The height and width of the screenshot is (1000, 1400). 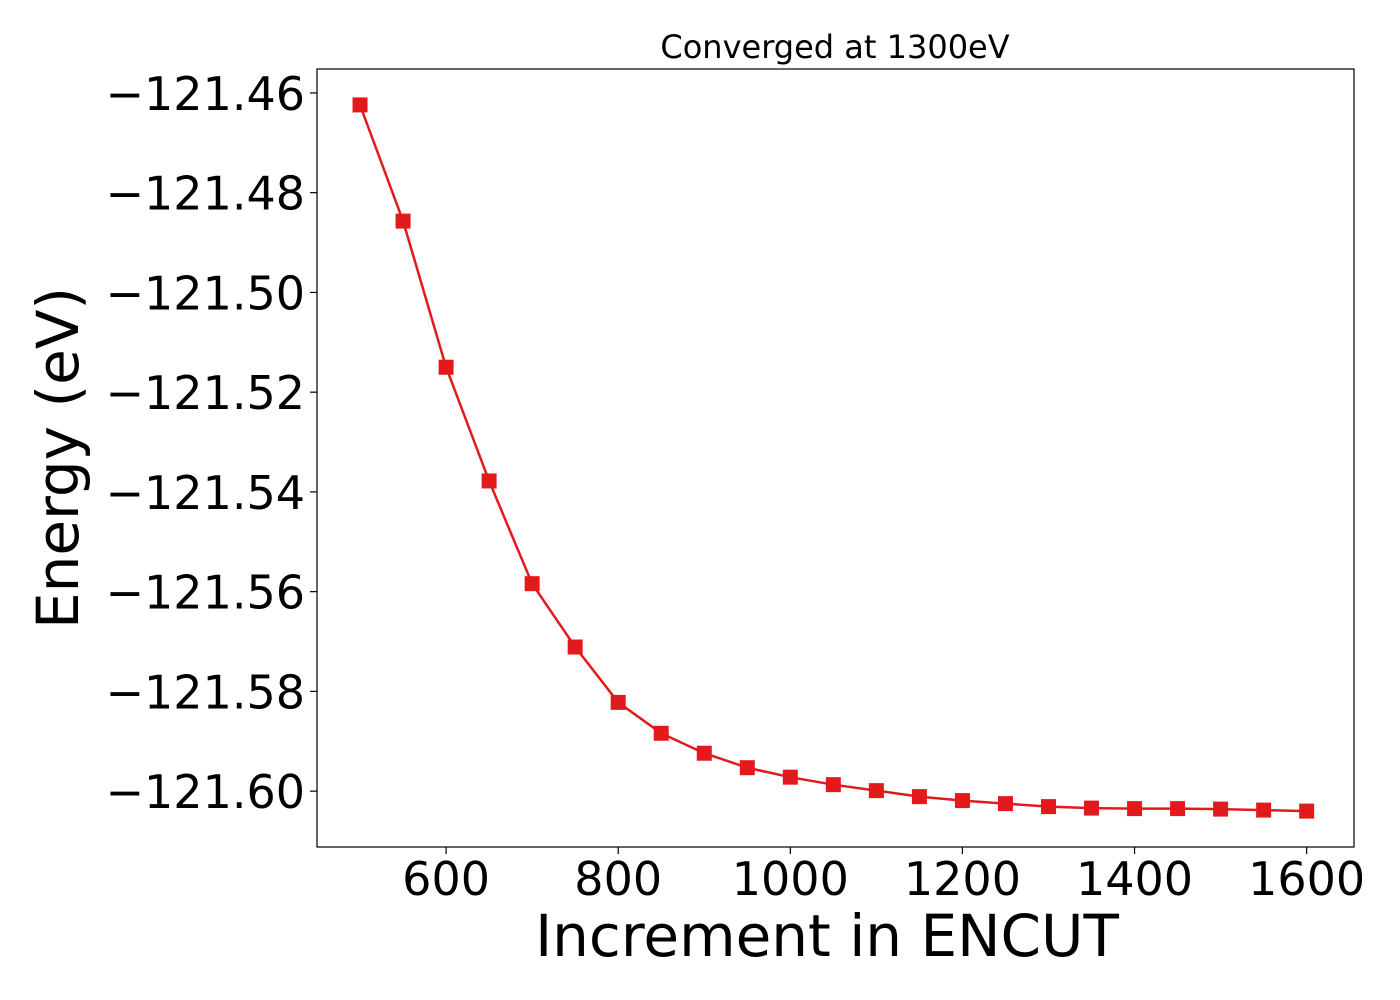 I want to click on y-tick-label: −121.48, so click(x=206, y=194).